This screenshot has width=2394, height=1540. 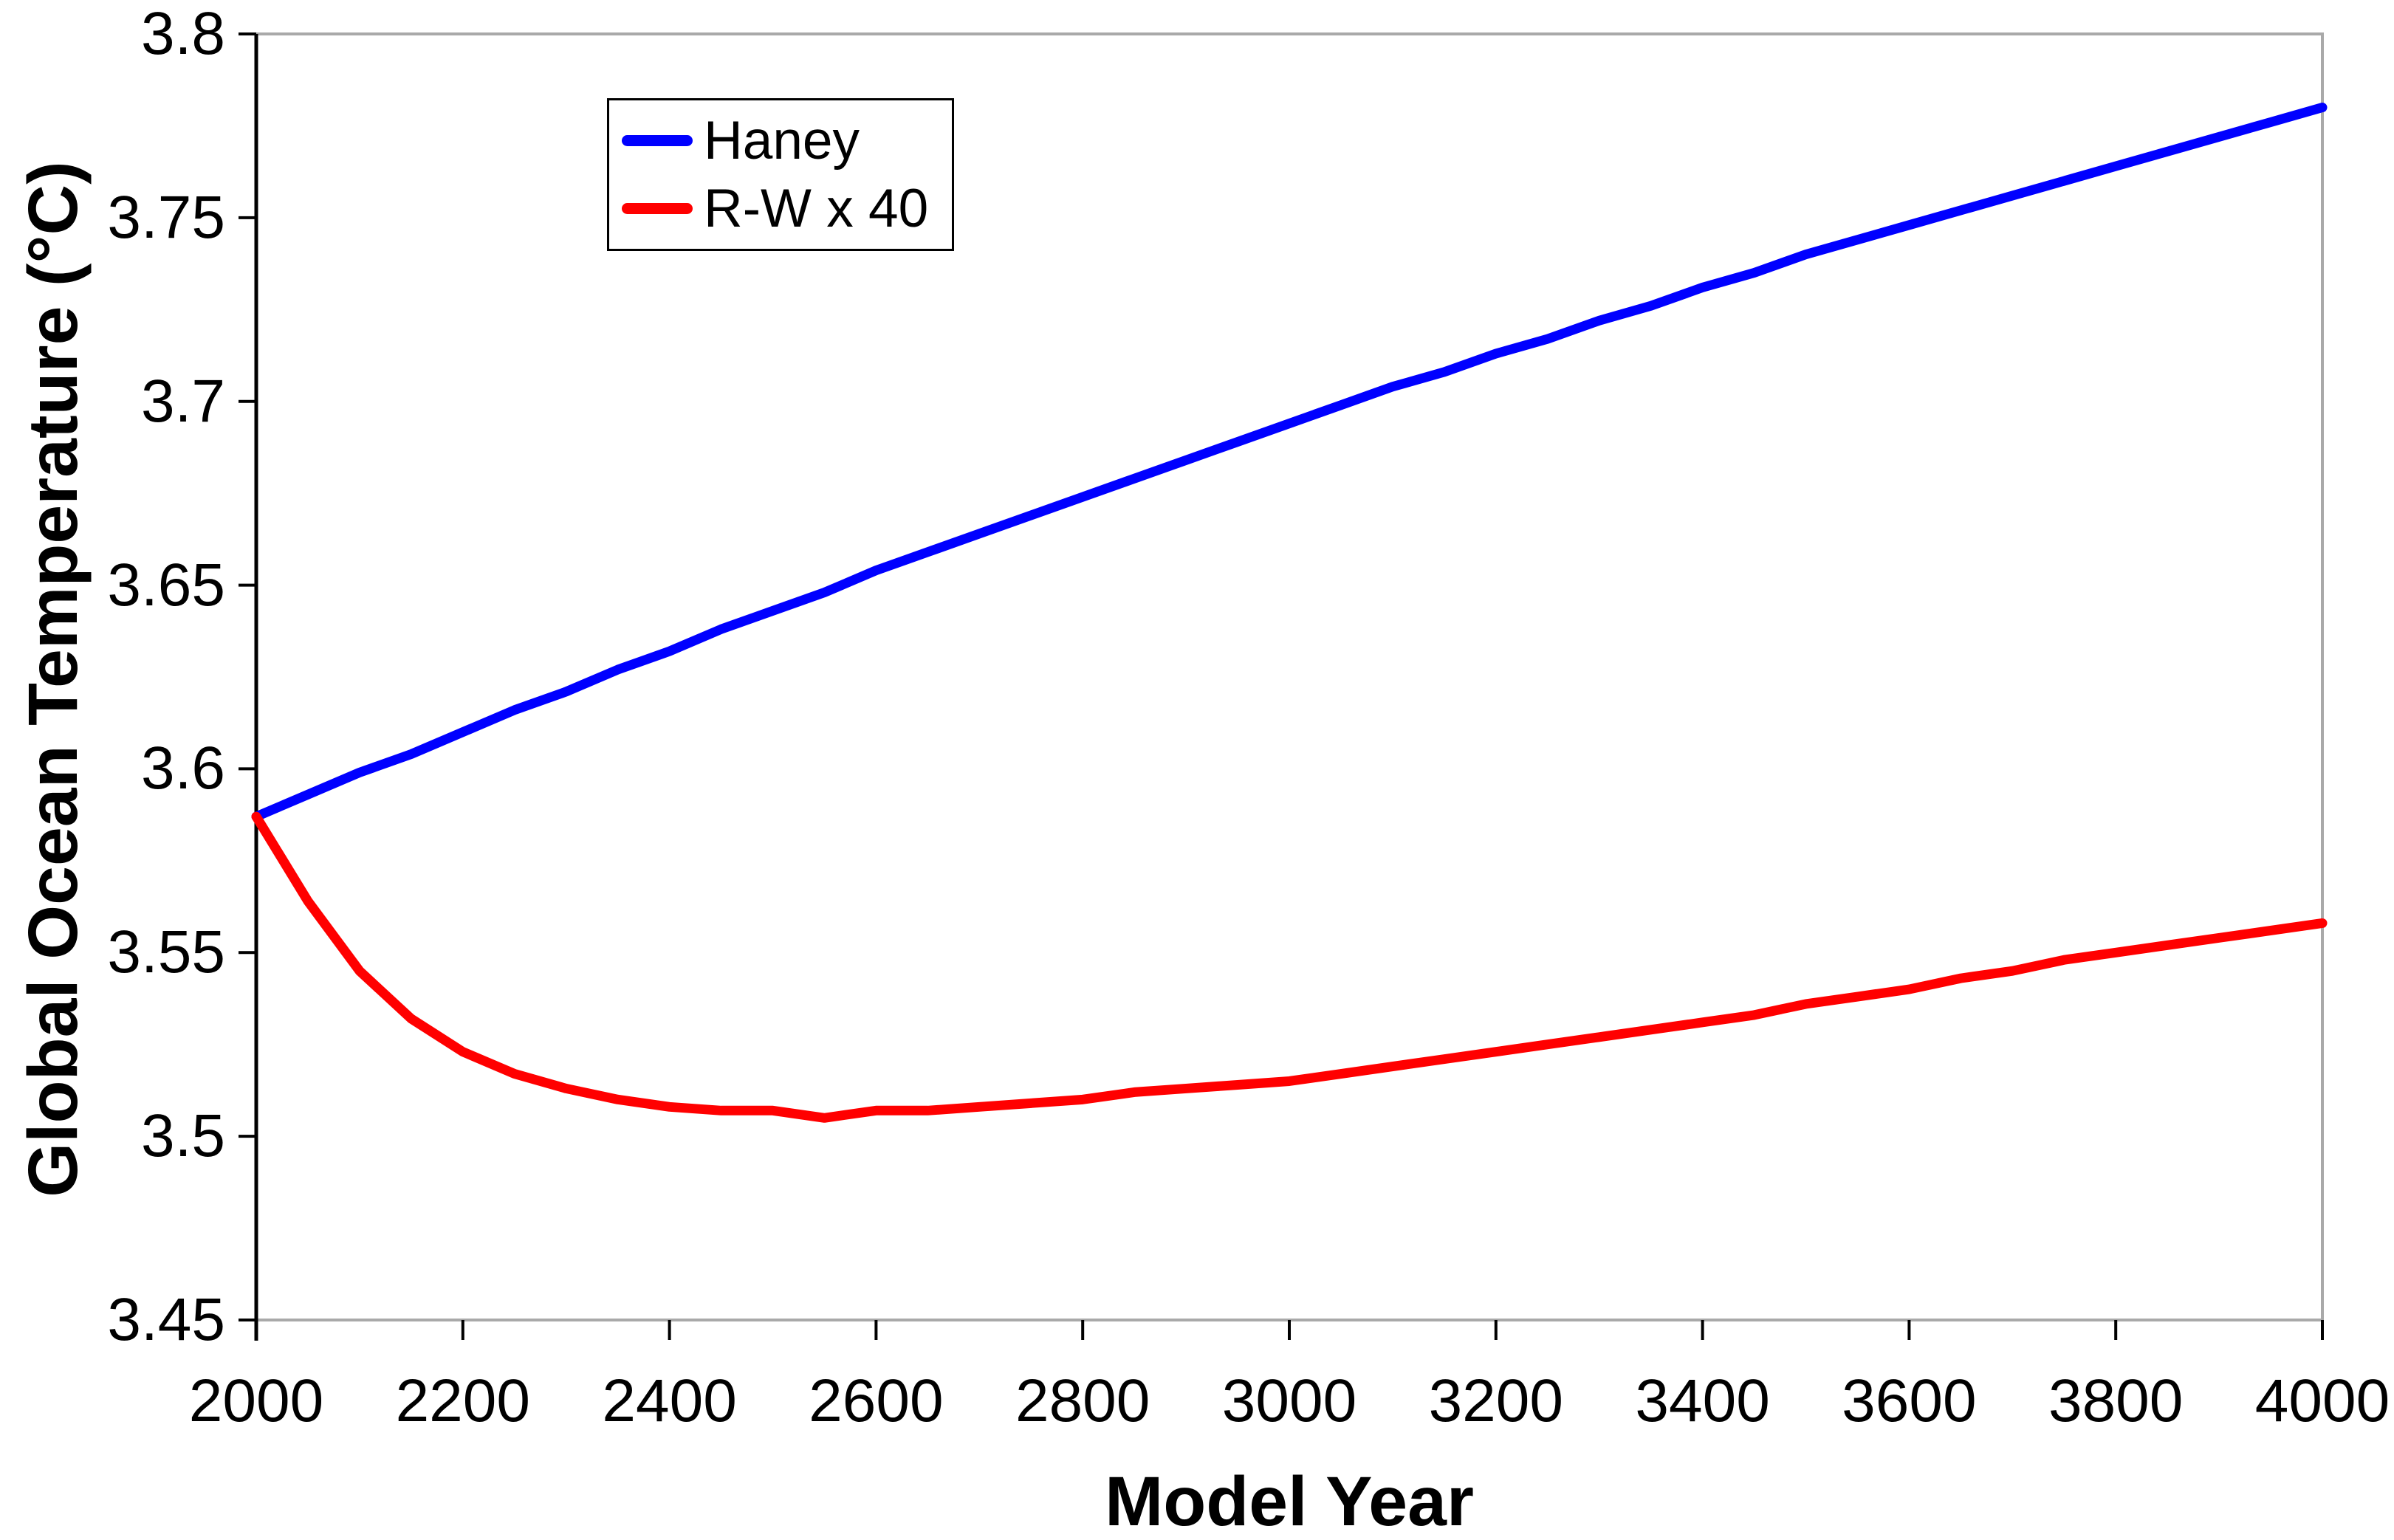 I want to click on x-tick-label: 3800, so click(x=2116, y=1400).